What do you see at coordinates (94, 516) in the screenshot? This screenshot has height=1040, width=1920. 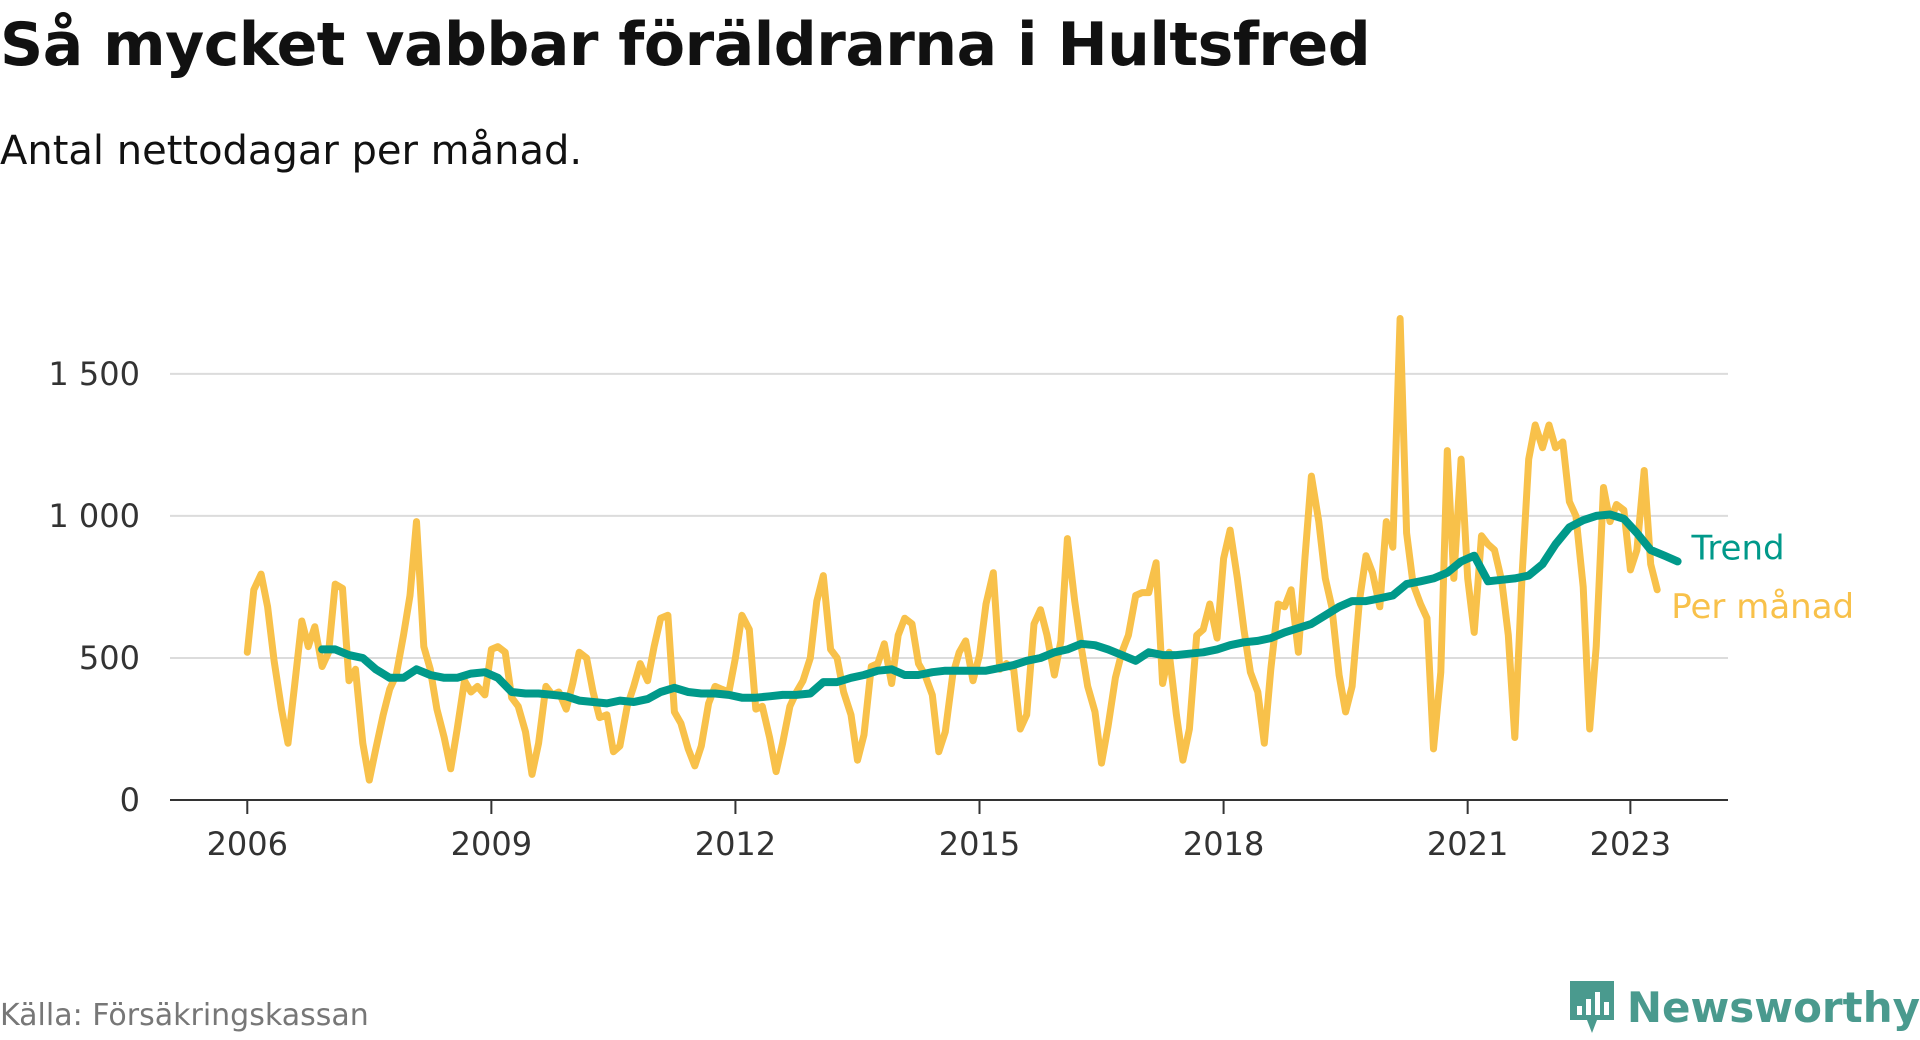 I see `y-tick-label: 1 000` at bounding box center [94, 516].